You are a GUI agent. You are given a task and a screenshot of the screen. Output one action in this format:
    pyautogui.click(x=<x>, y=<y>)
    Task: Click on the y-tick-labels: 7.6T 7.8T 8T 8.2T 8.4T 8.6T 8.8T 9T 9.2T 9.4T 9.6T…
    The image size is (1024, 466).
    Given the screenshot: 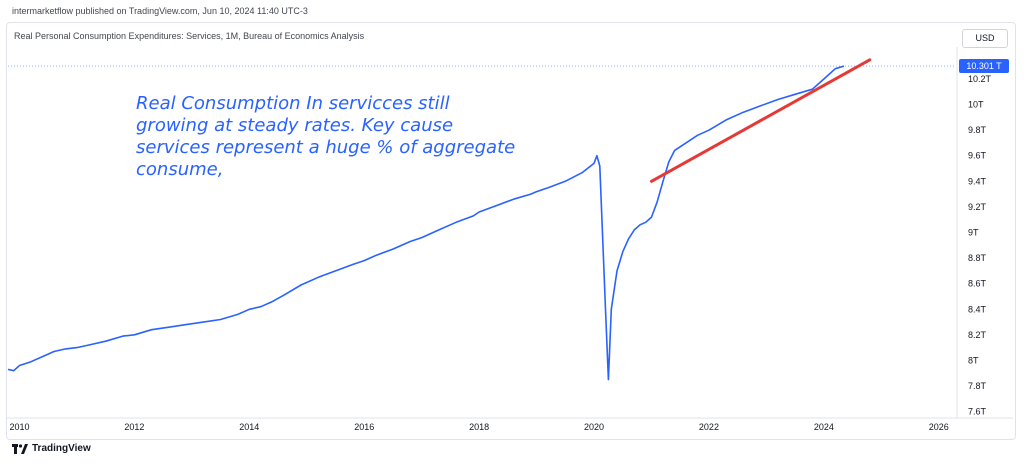 What is the action you would take?
    pyautogui.click(x=980, y=245)
    